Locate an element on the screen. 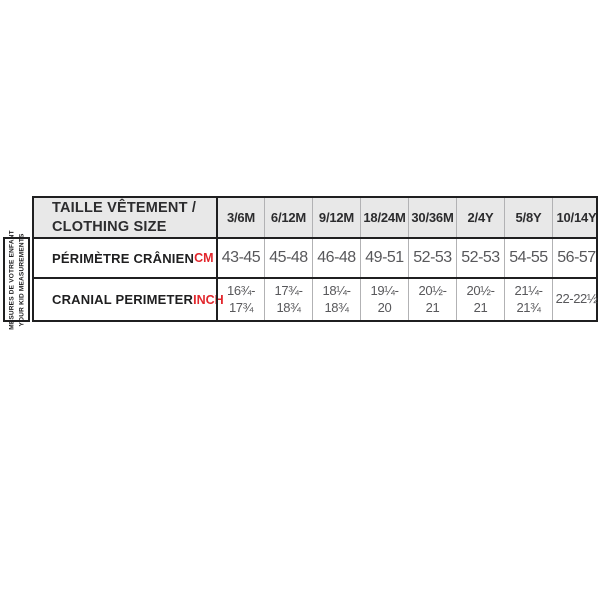 Image resolution: width=600 pixels, height=601 pixels. cm-row-label: PÉRIMÈTRE CRÂNIEN is located at coordinates (123, 258).